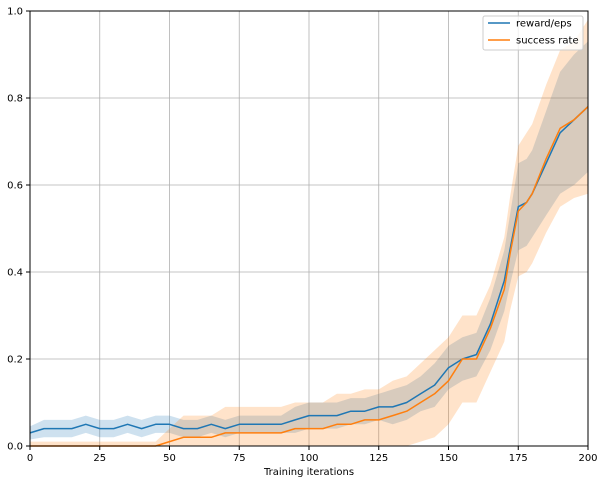  What do you see at coordinates (99, 458) in the screenshot?
I see `x-tick-label: 25` at bounding box center [99, 458].